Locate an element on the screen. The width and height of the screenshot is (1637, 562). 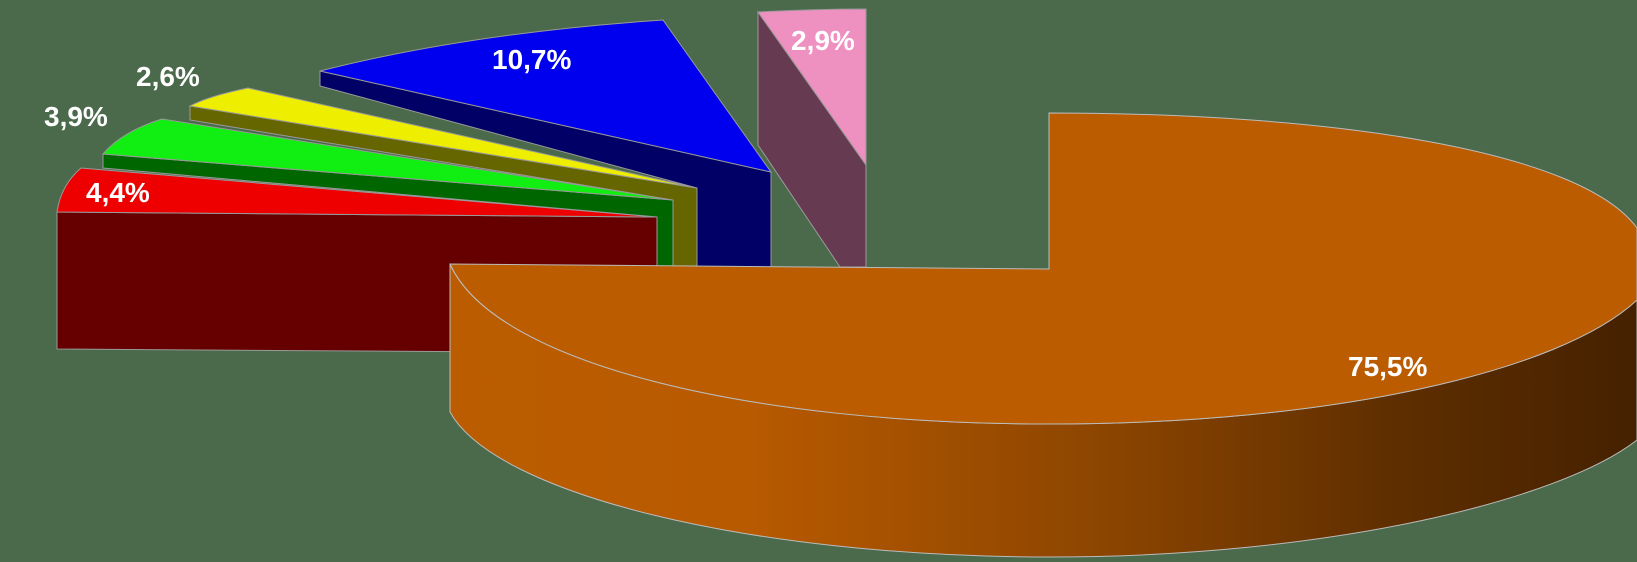
slice-3-9-top is located at coordinates (388, 159).